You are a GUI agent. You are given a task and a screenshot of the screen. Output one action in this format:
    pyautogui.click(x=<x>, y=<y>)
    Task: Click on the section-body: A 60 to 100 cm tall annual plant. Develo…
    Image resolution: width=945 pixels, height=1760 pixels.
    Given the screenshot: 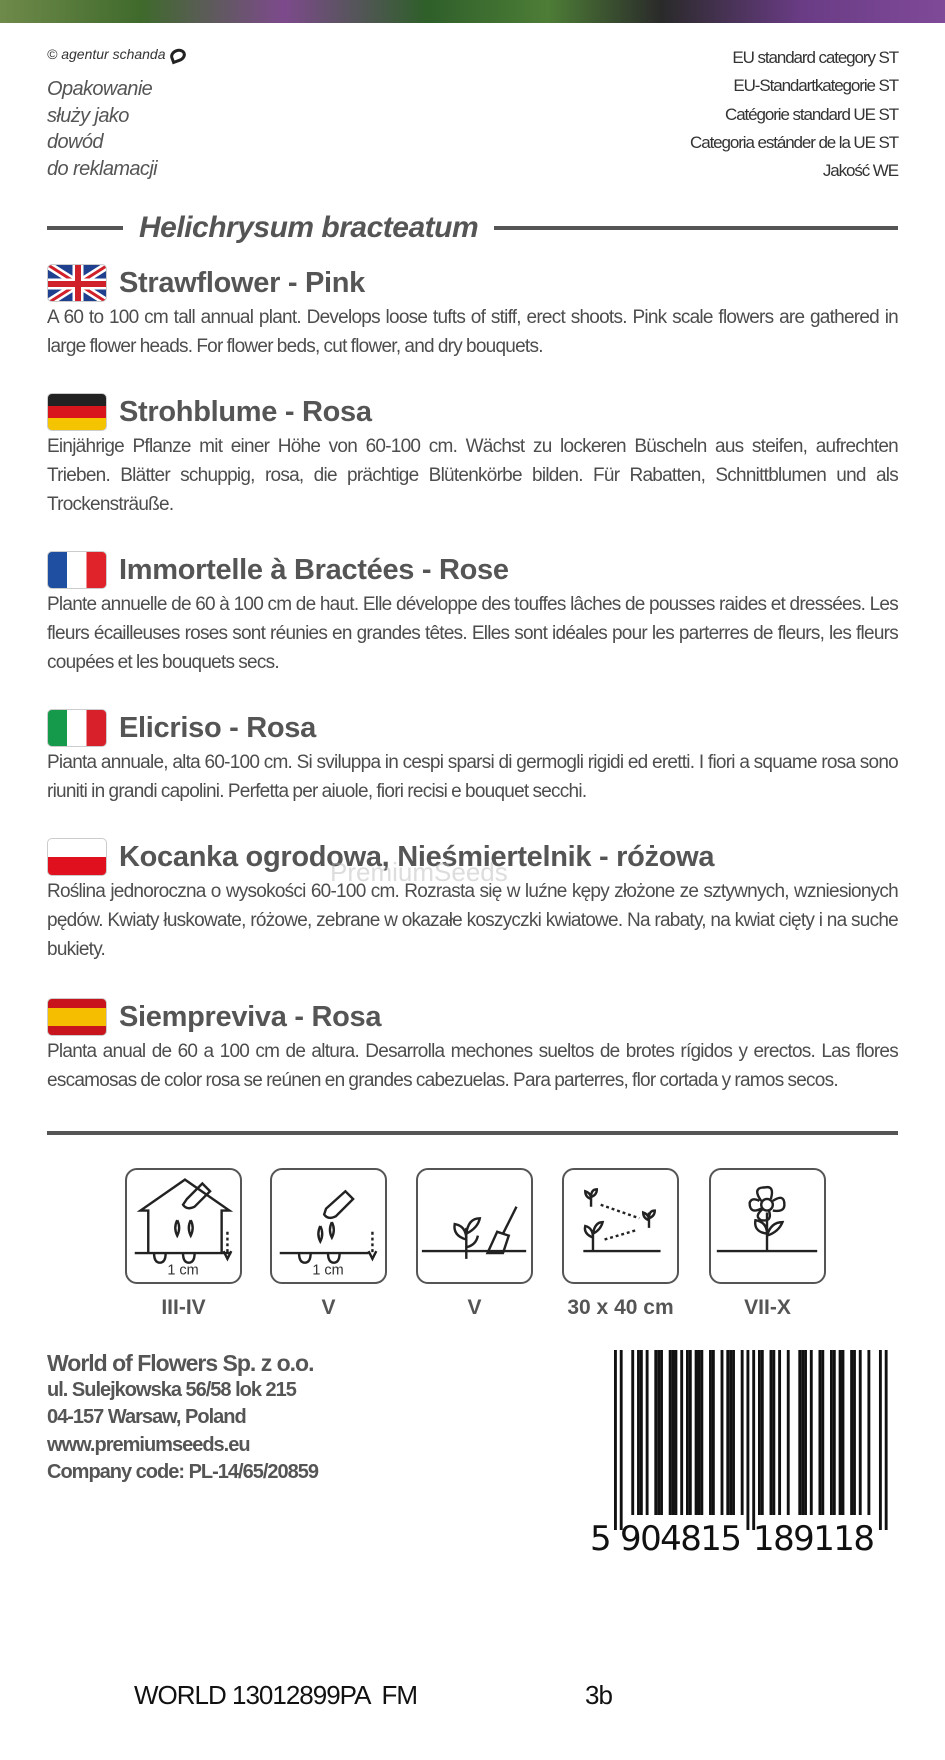 What is the action you would take?
    pyautogui.click(x=473, y=332)
    